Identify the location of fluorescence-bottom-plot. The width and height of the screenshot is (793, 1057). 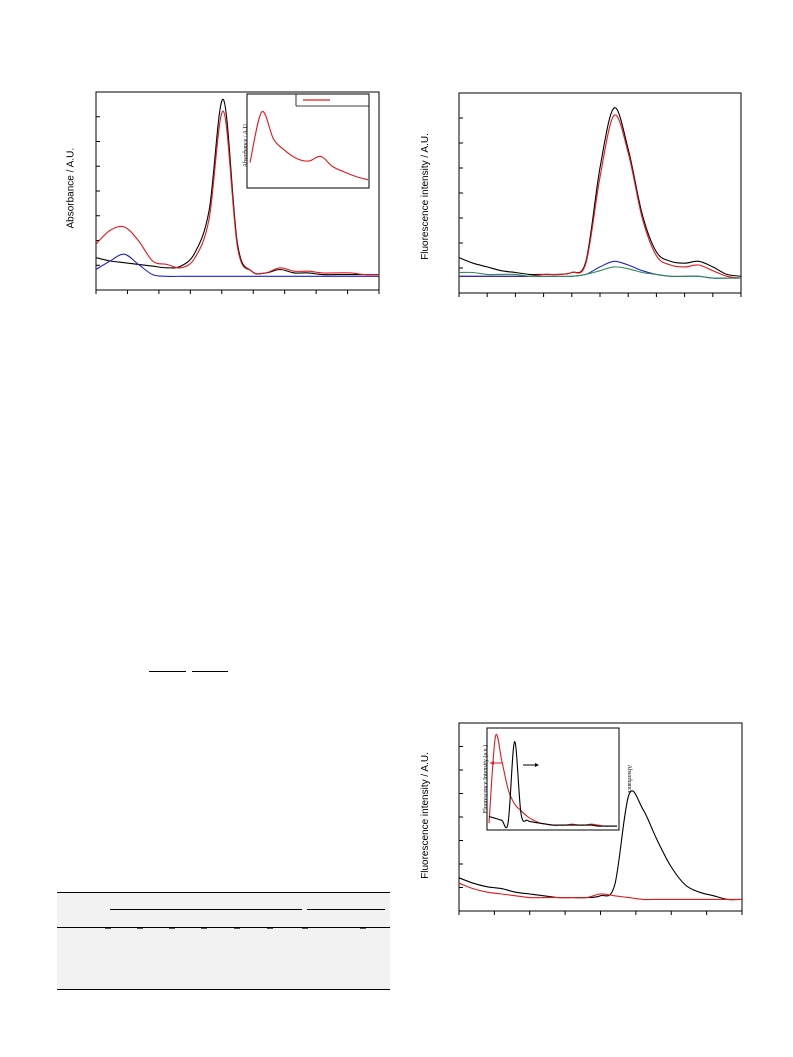
(600, 818).